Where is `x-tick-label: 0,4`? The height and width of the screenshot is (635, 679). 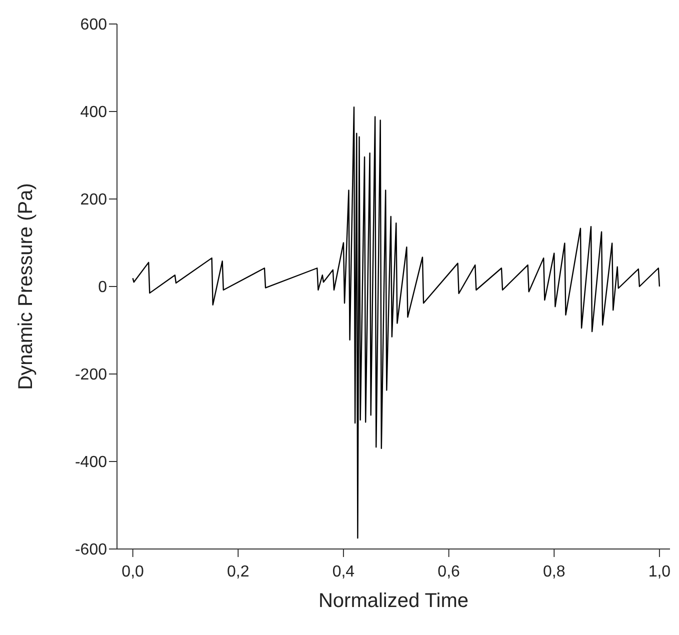
x-tick-label: 0,4 is located at coordinates (343, 571).